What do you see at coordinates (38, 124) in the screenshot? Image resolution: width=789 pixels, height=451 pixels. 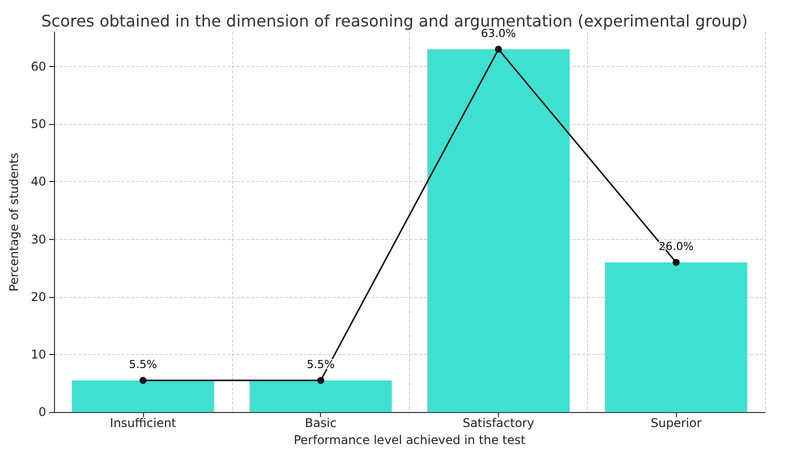 I see `y-tick-label: 50` at bounding box center [38, 124].